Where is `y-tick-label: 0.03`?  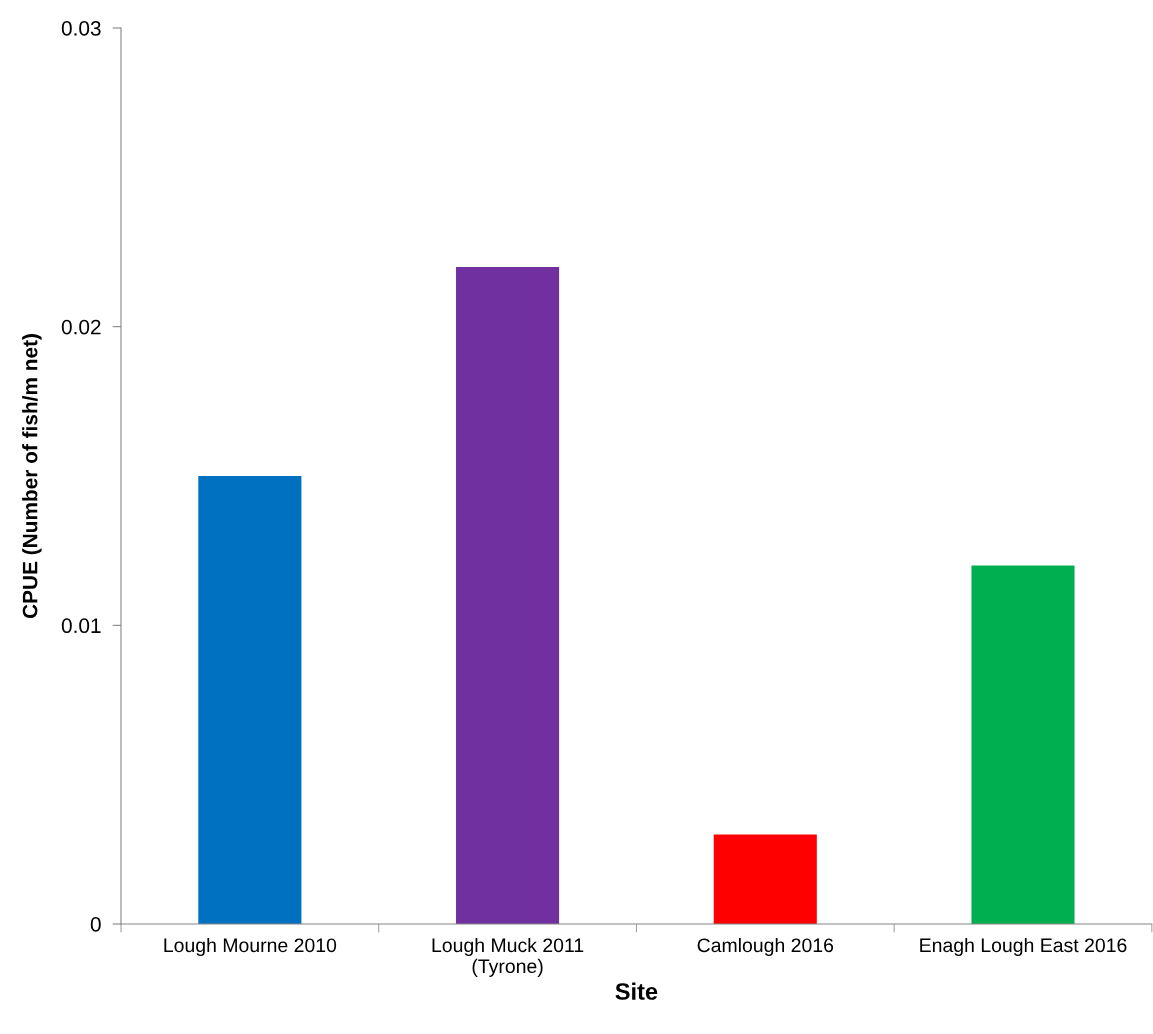 y-tick-label: 0.03 is located at coordinates (81, 28).